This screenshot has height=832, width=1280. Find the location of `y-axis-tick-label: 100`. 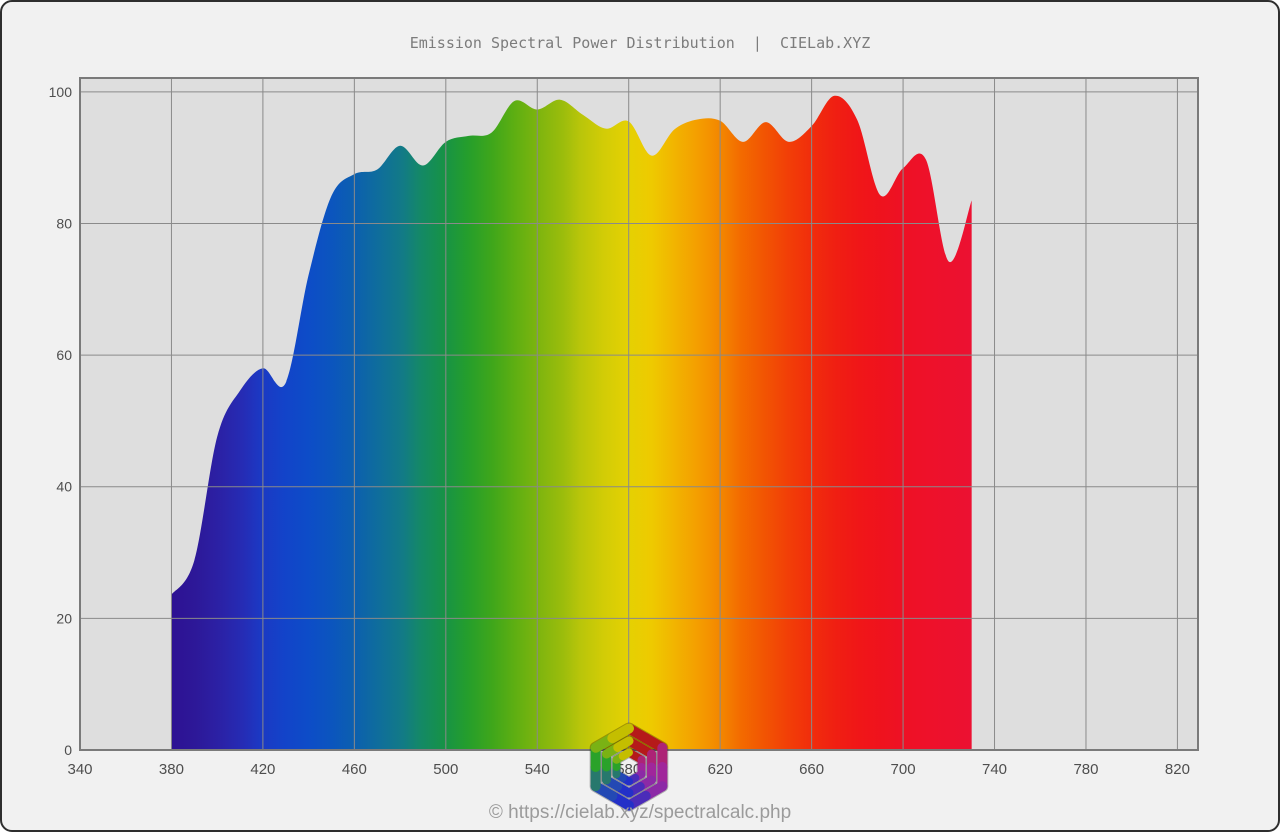

y-axis-tick-label: 100 is located at coordinates (61, 92).